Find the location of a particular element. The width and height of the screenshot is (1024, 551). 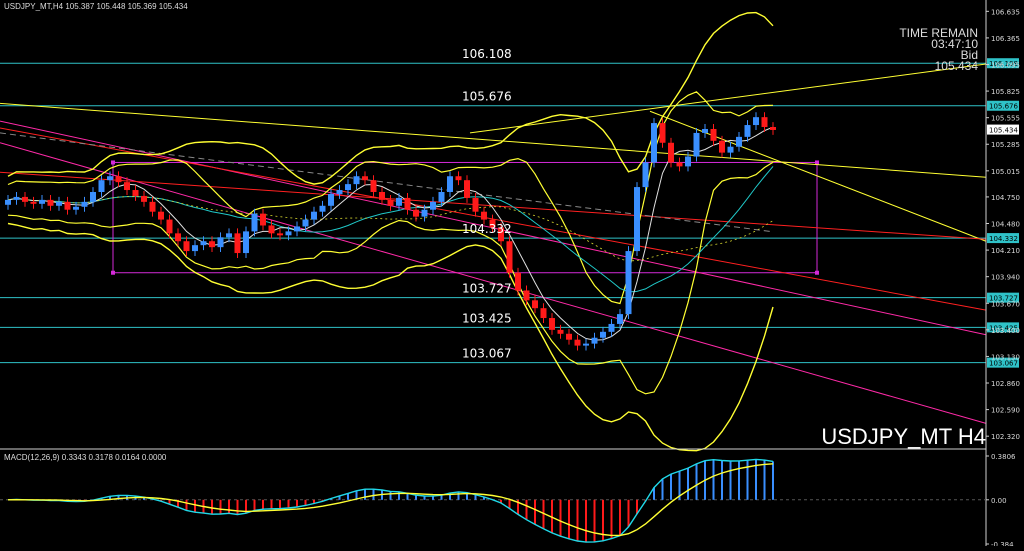

level-tag-label: 105.676 is located at coordinates (1003, 107).